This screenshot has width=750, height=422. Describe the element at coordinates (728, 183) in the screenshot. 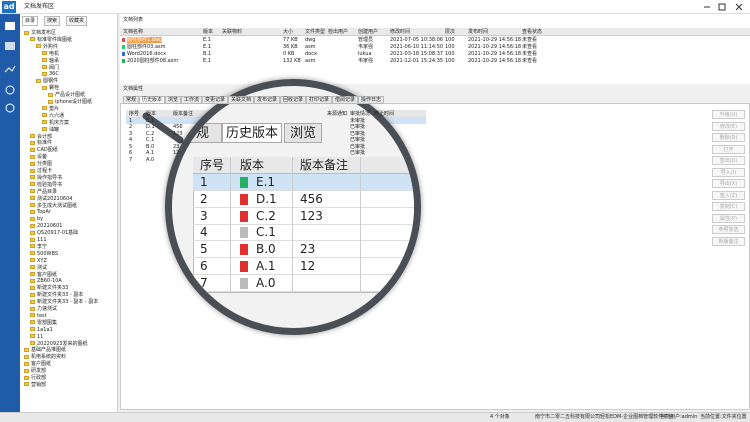

I see `action-button: 导出(X)` at that location.